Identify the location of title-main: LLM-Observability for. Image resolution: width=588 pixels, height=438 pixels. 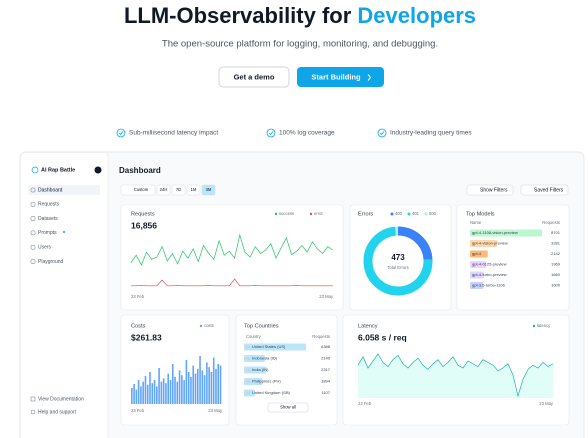
(240, 15).